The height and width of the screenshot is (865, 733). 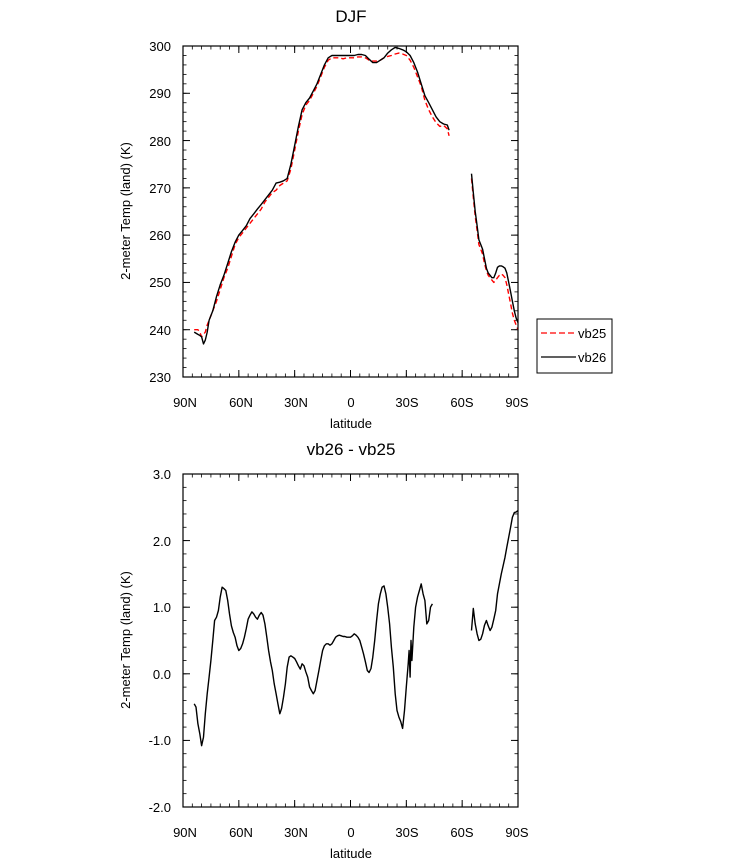 What do you see at coordinates (241, 402) in the screenshot?
I see `top-x-tick-label: 60N` at bounding box center [241, 402].